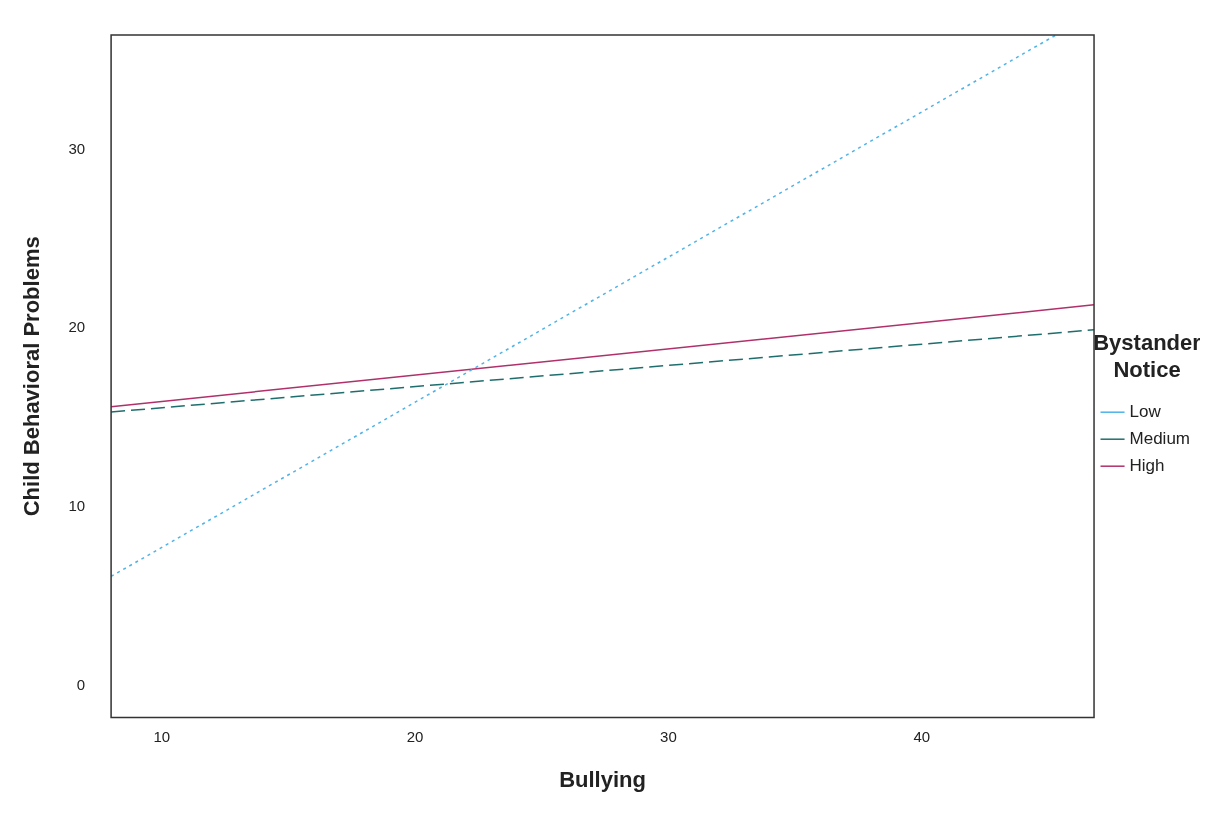 This screenshot has width=1212, height=817. I want to click on x-tick-label: 10, so click(162, 736).